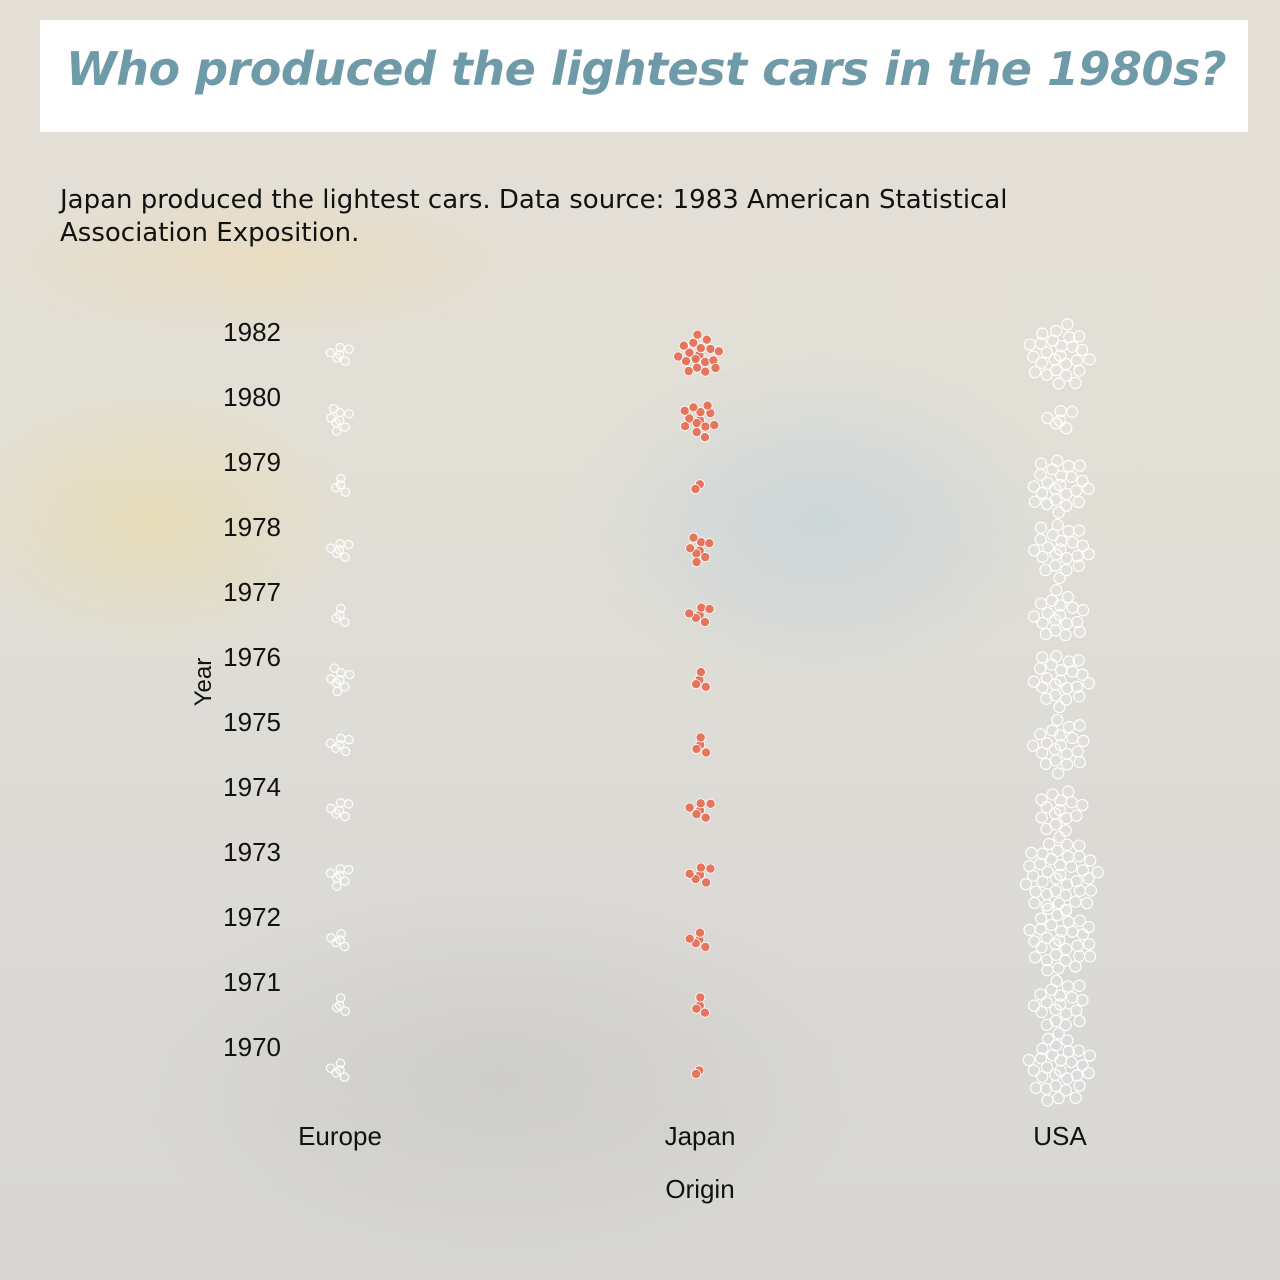  What do you see at coordinates (252, 982) in the screenshot?
I see `y-tick-label-1971: 1971` at bounding box center [252, 982].